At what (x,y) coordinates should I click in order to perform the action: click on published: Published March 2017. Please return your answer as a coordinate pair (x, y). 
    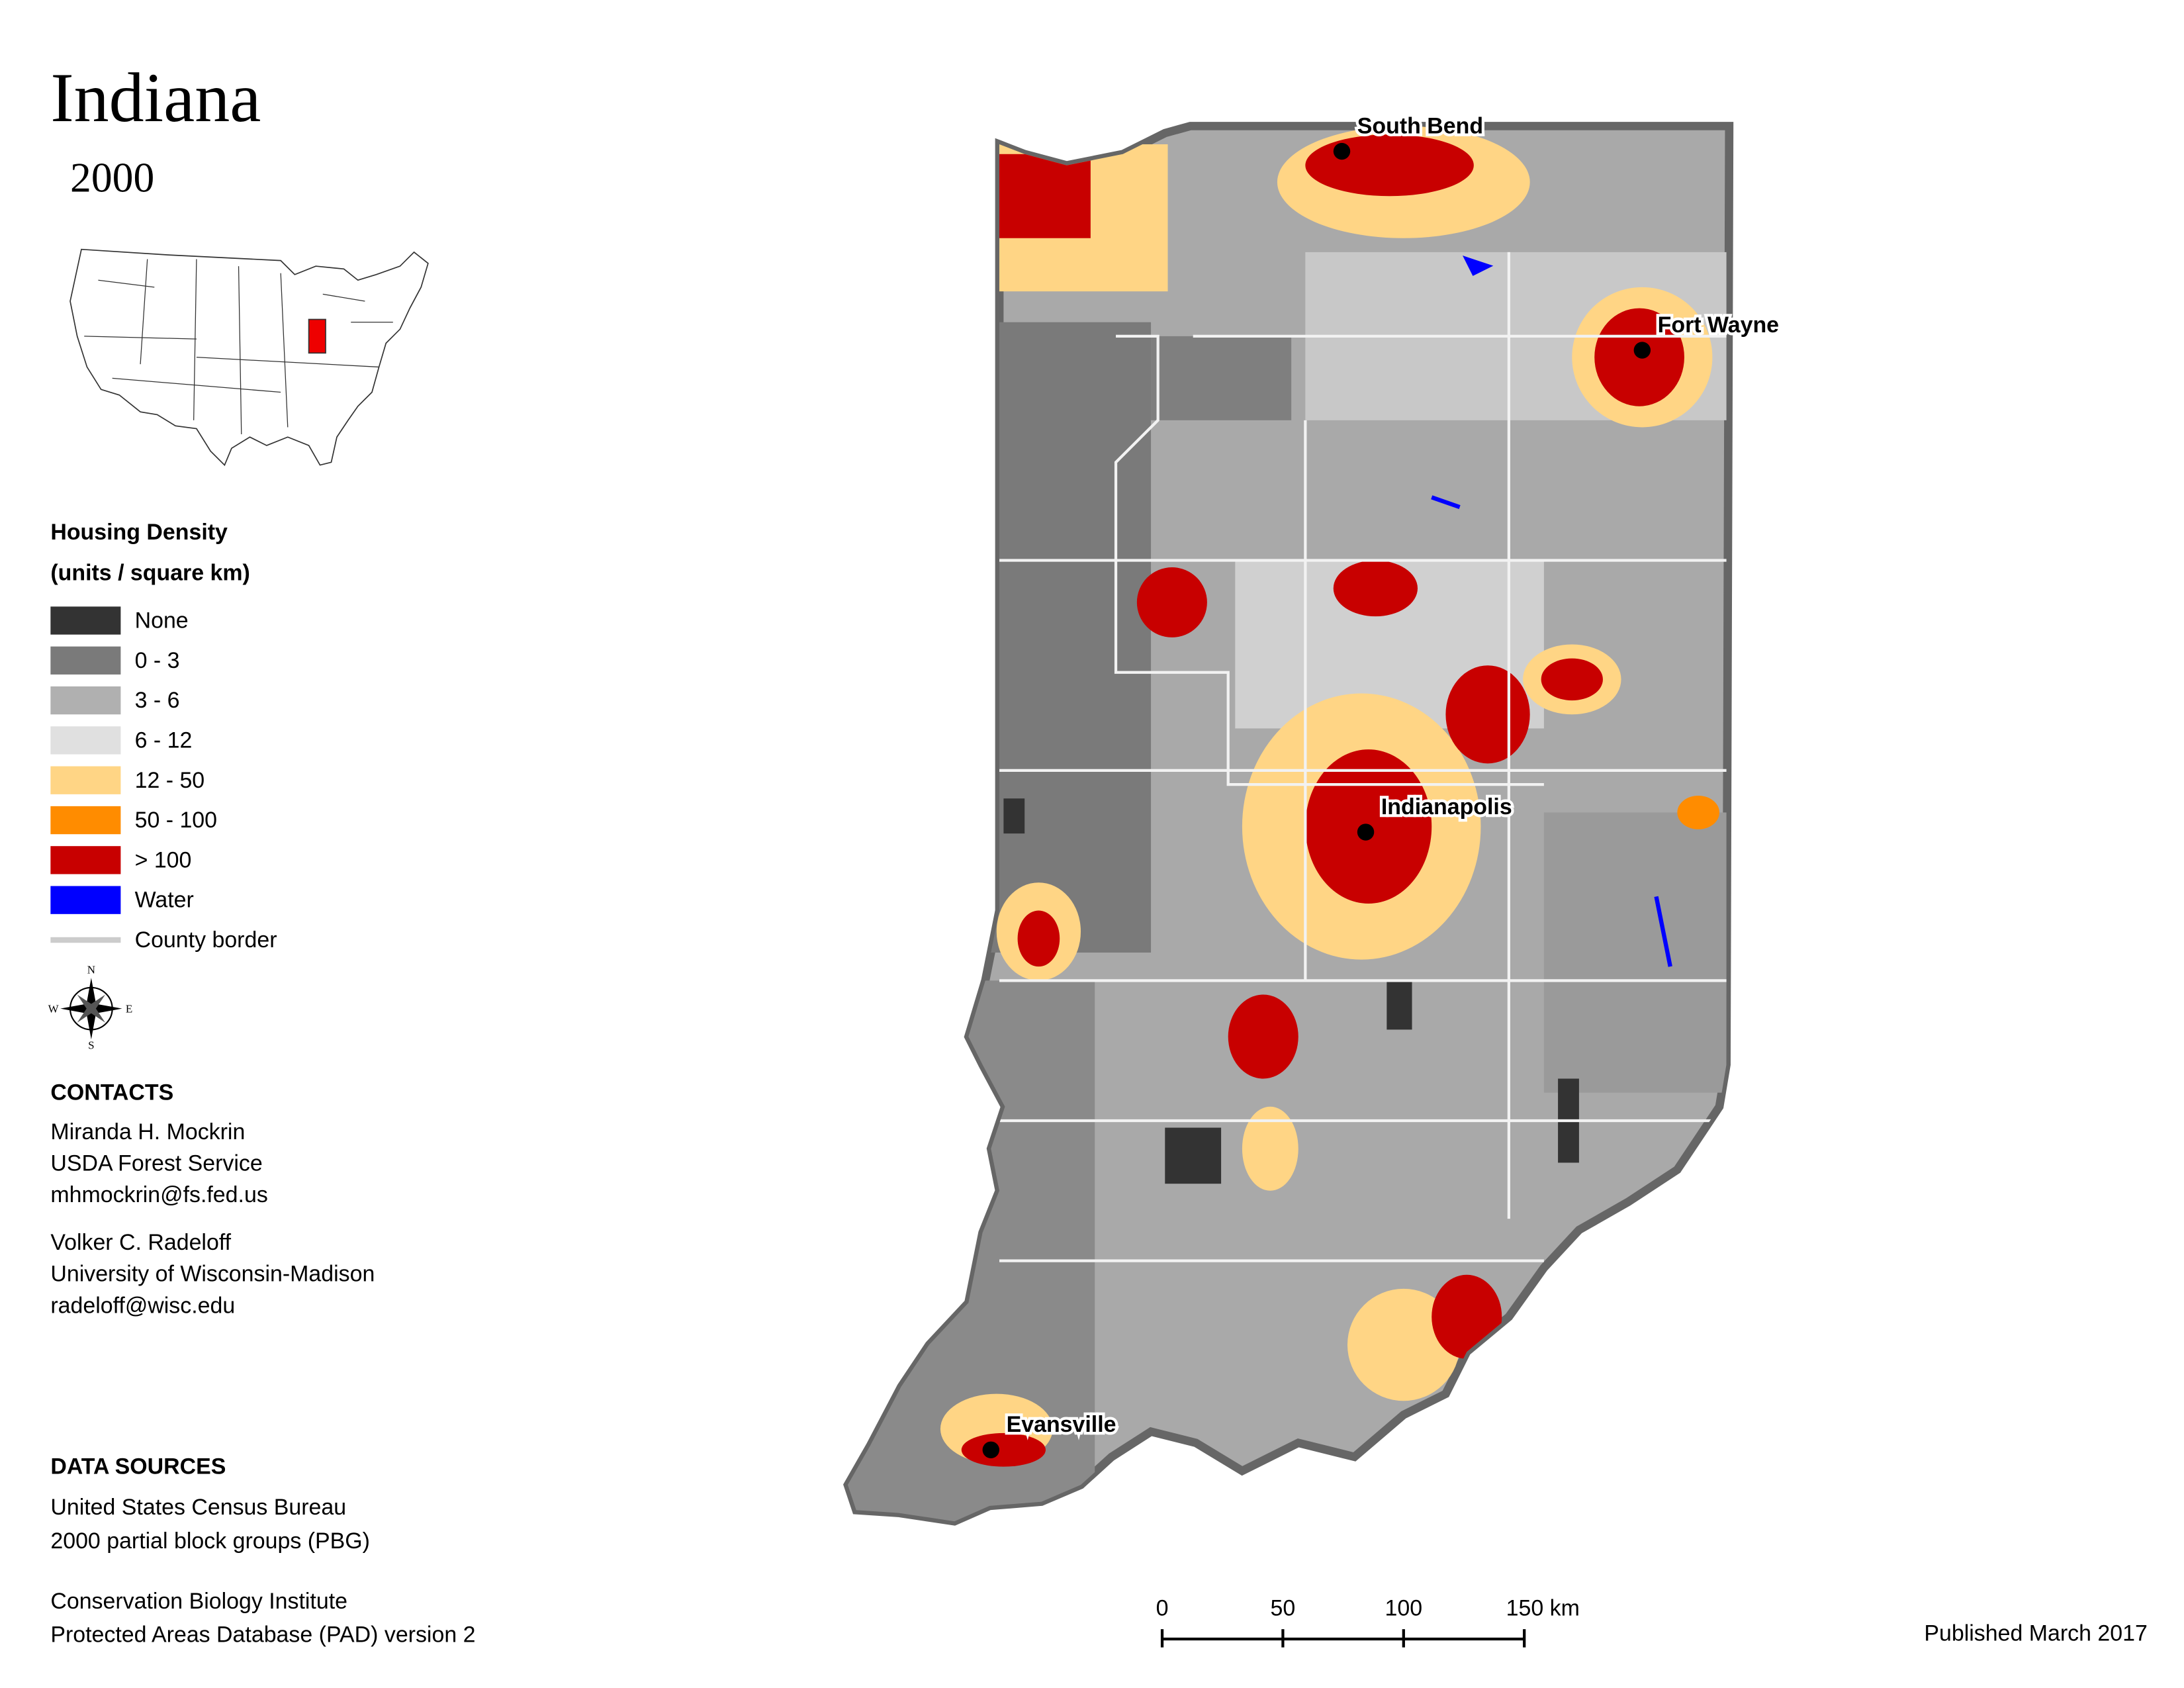
    Looking at the image, I should click on (2036, 1633).